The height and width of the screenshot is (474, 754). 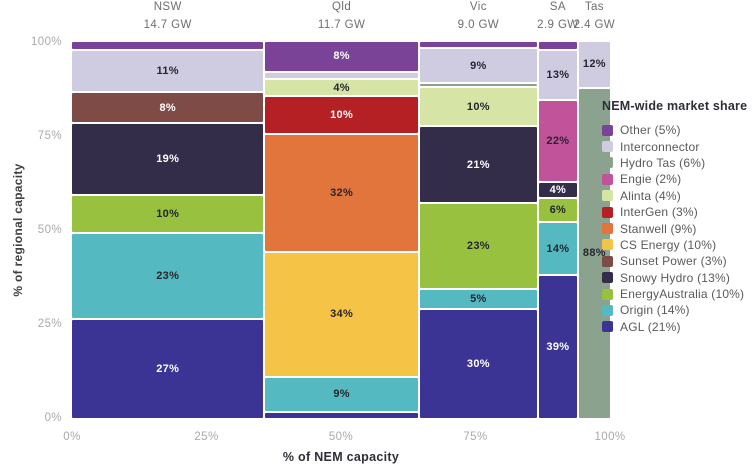 I want to click on segment-label: 27%, so click(x=168, y=368).